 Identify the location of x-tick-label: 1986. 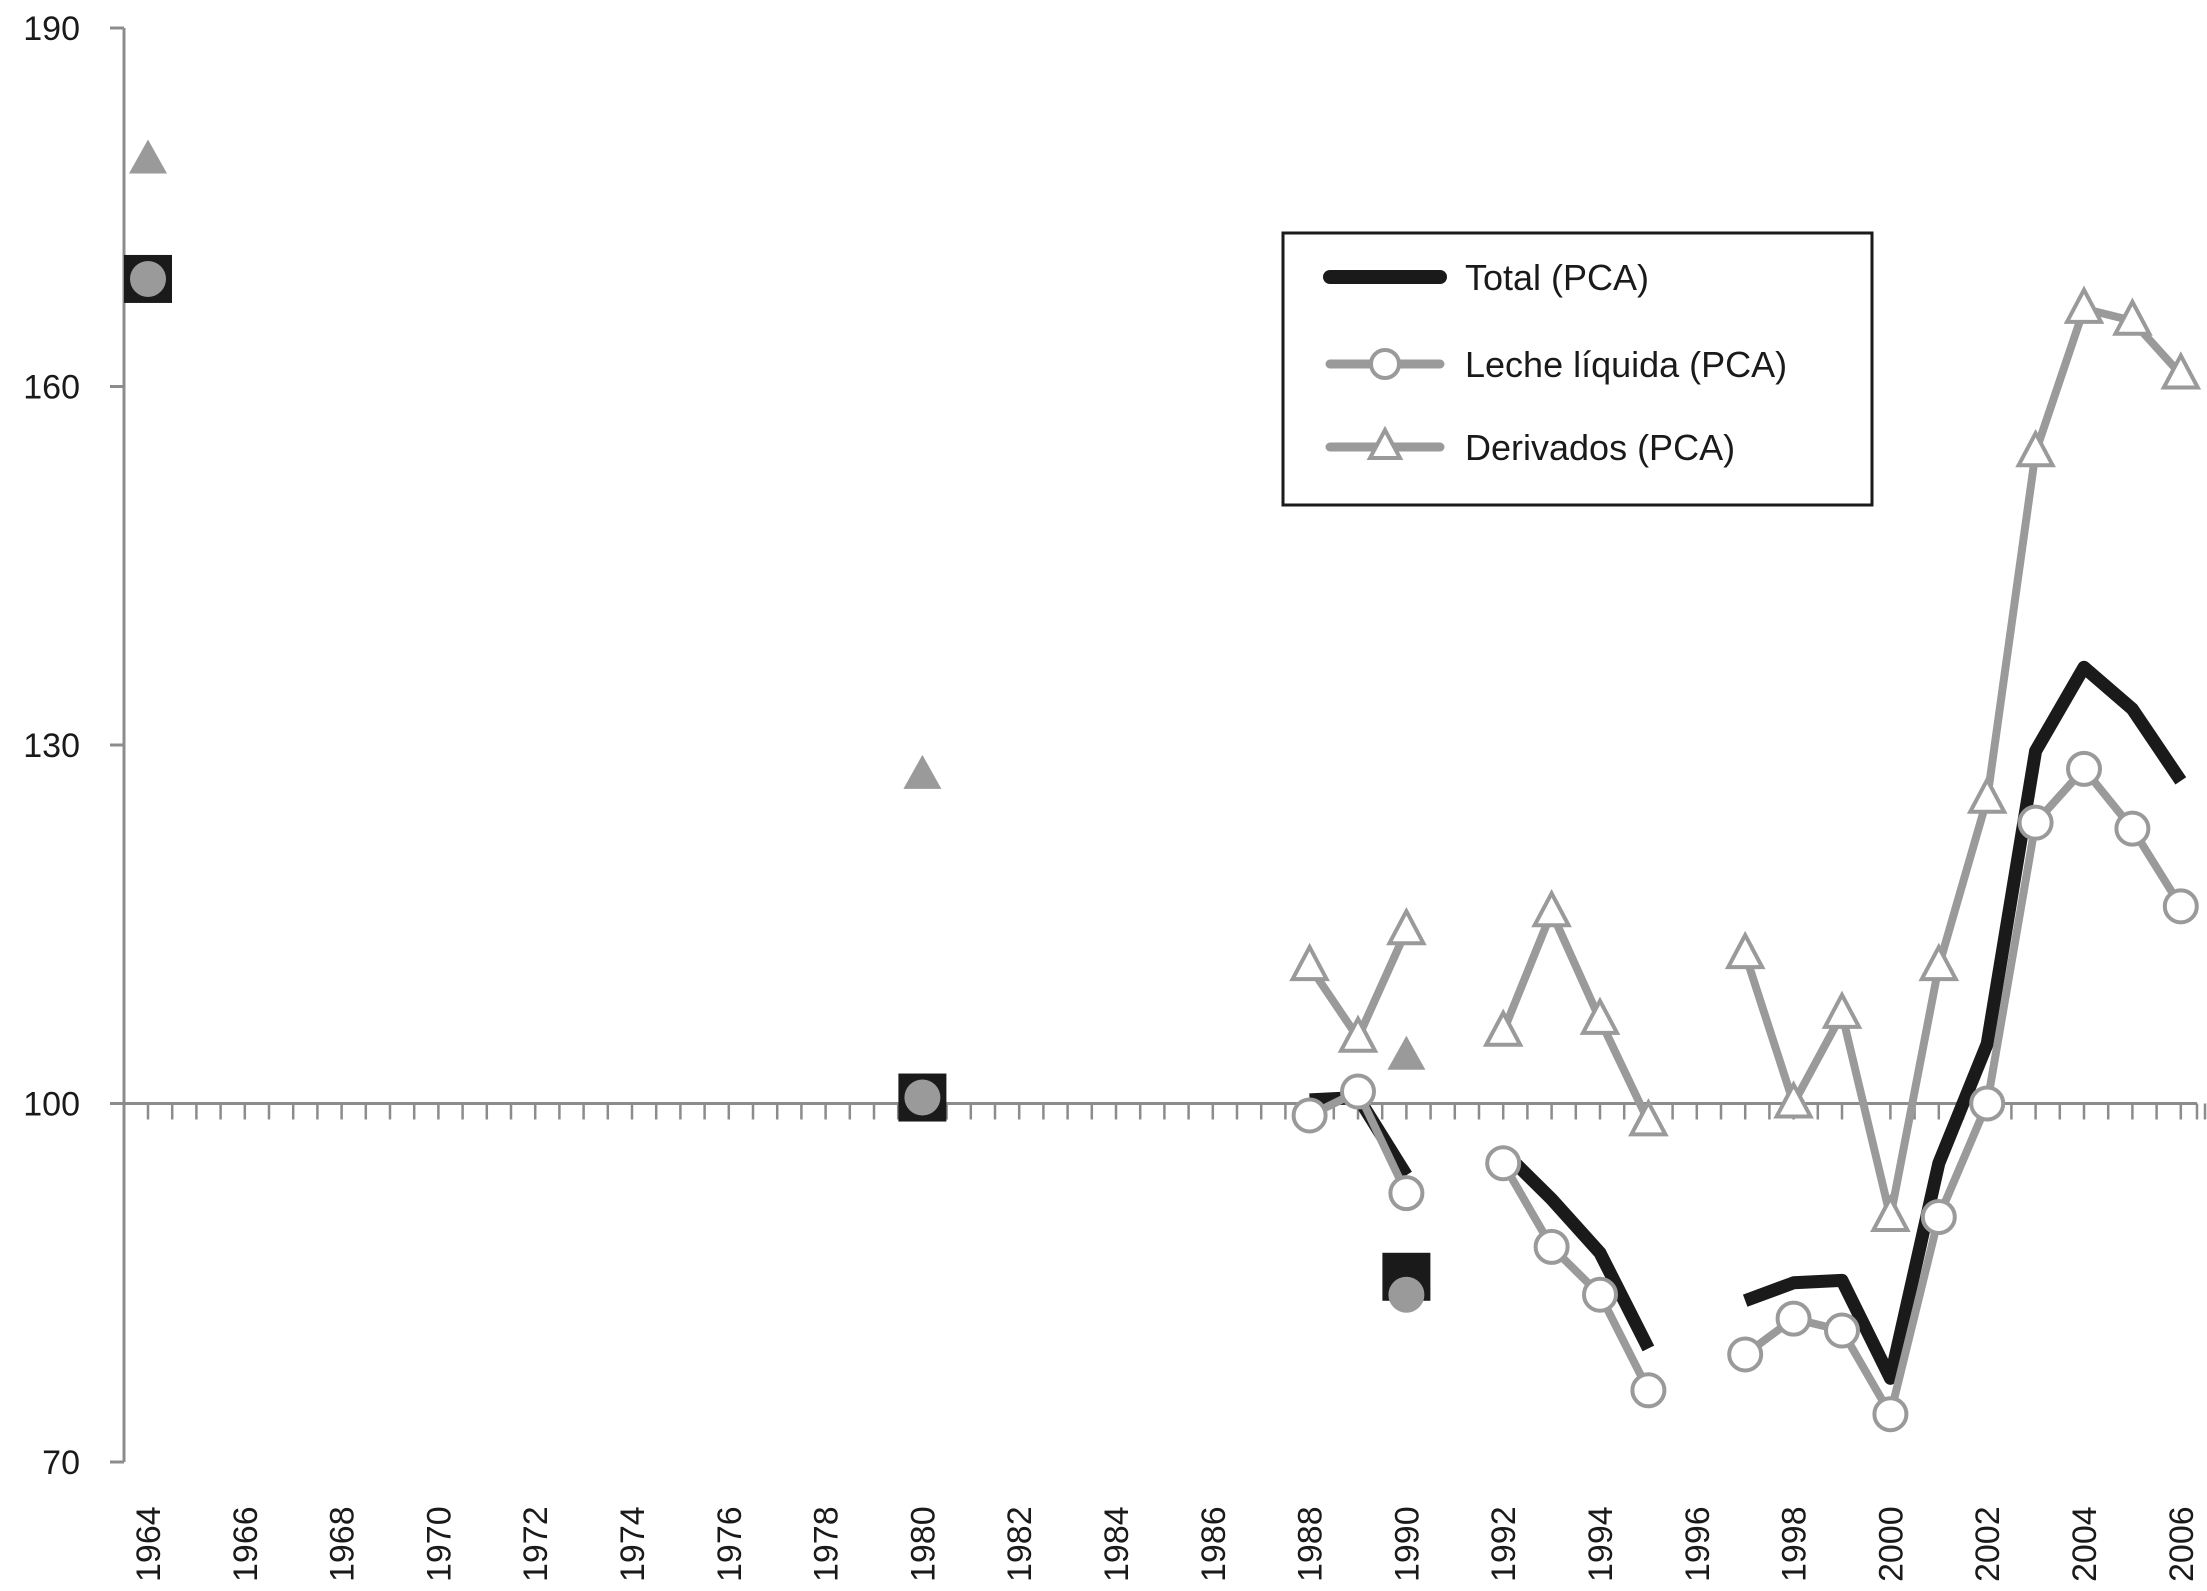
(1214, 1544).